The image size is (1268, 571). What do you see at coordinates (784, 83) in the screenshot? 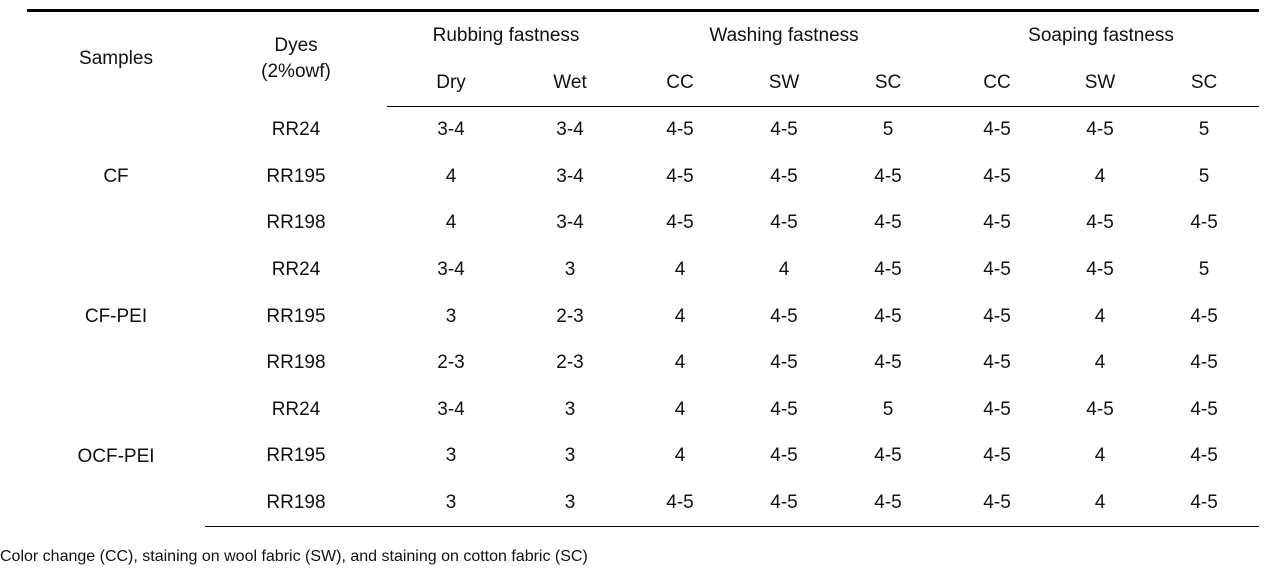
I see `header-washing-sw: SW` at bounding box center [784, 83].